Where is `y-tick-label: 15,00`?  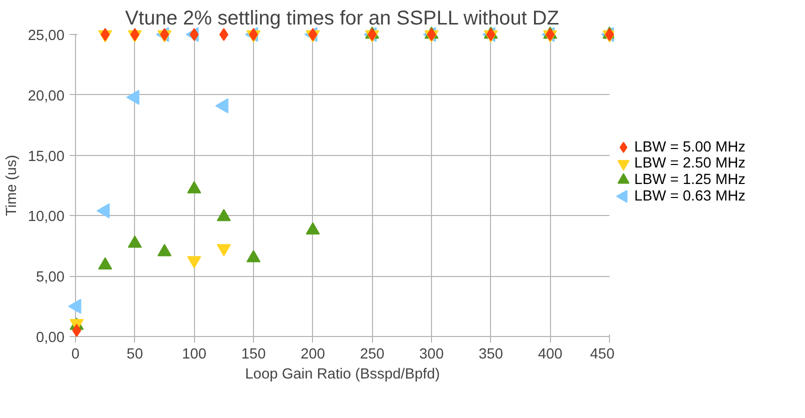 y-tick-label: 15,00 is located at coordinates (46, 156).